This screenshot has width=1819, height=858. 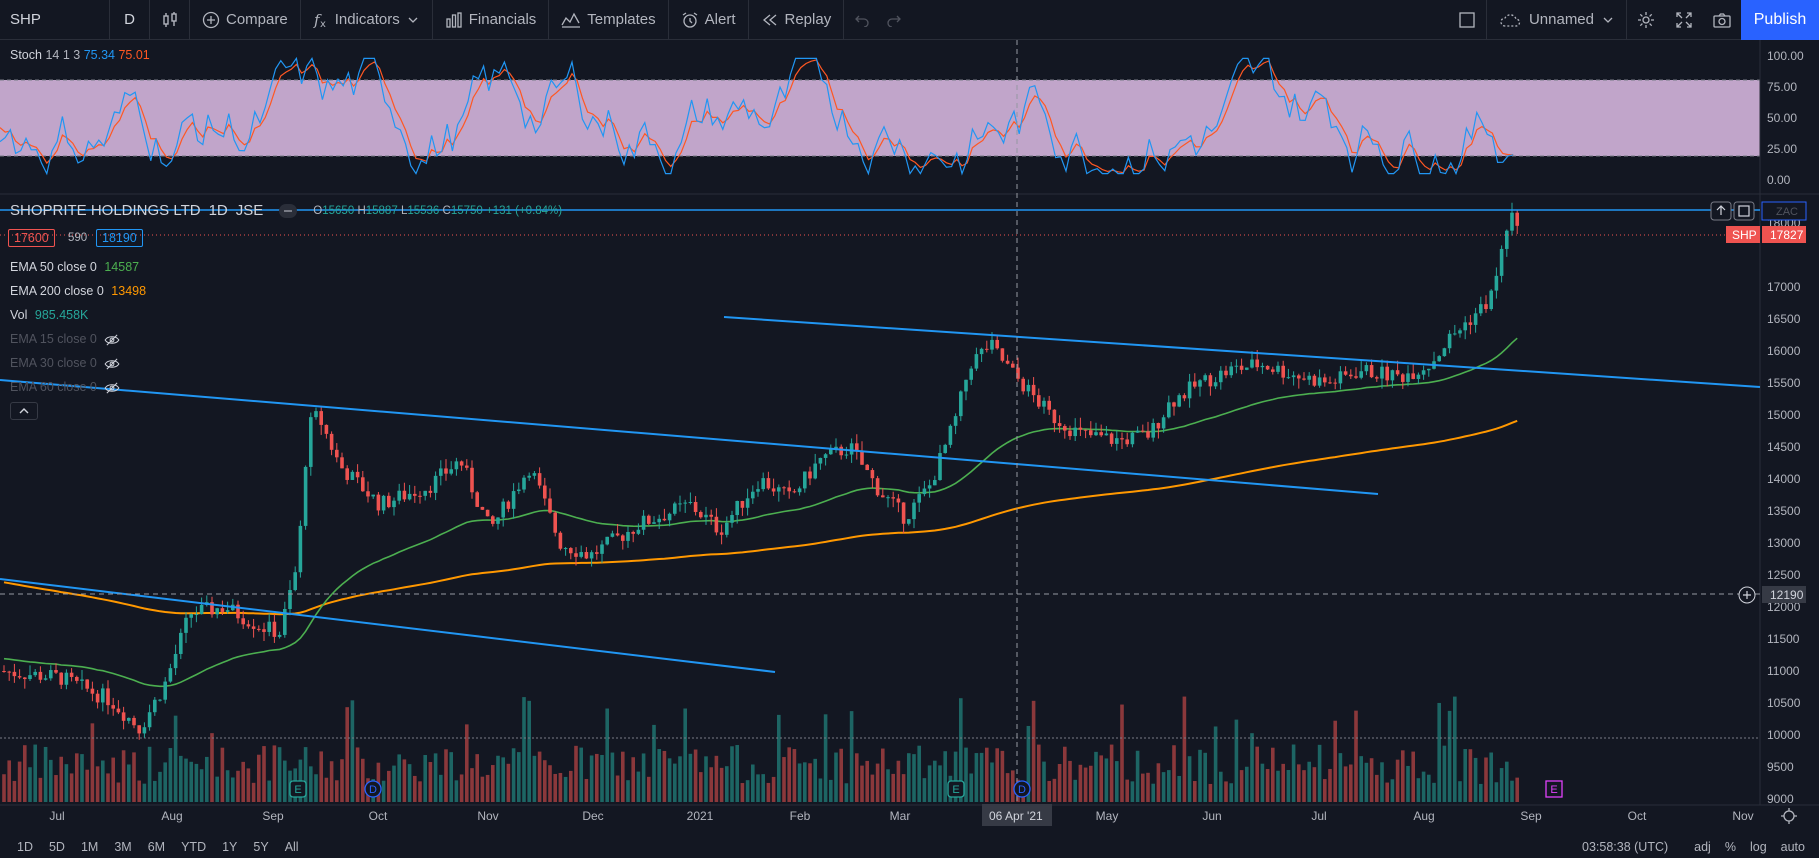 I want to click on adj-button: adj, so click(x=1702, y=847).